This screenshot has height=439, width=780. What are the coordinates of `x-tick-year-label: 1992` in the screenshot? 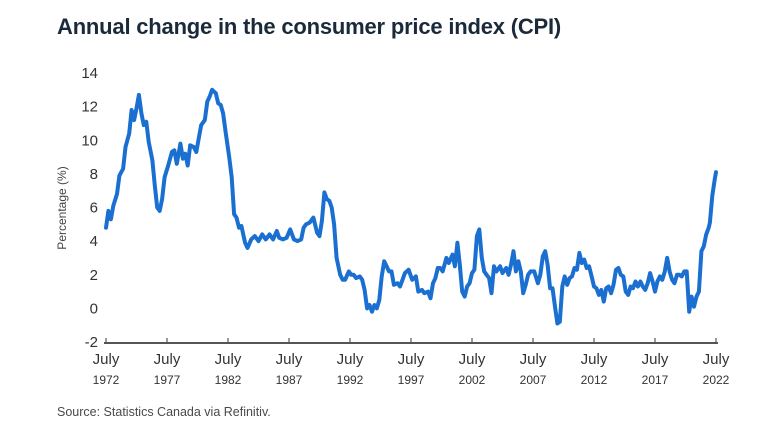 It's located at (350, 380).